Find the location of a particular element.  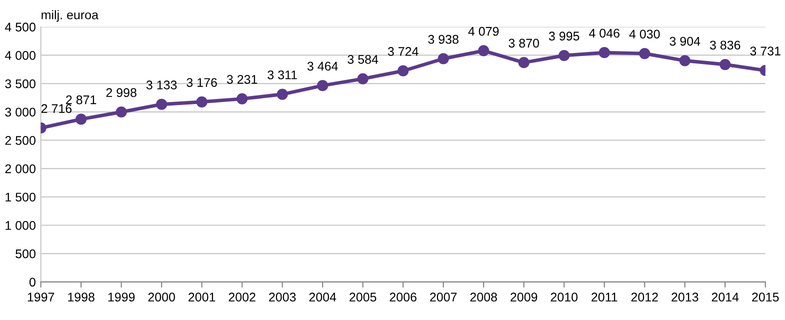

x-tick-label: 2014 is located at coordinates (725, 297).